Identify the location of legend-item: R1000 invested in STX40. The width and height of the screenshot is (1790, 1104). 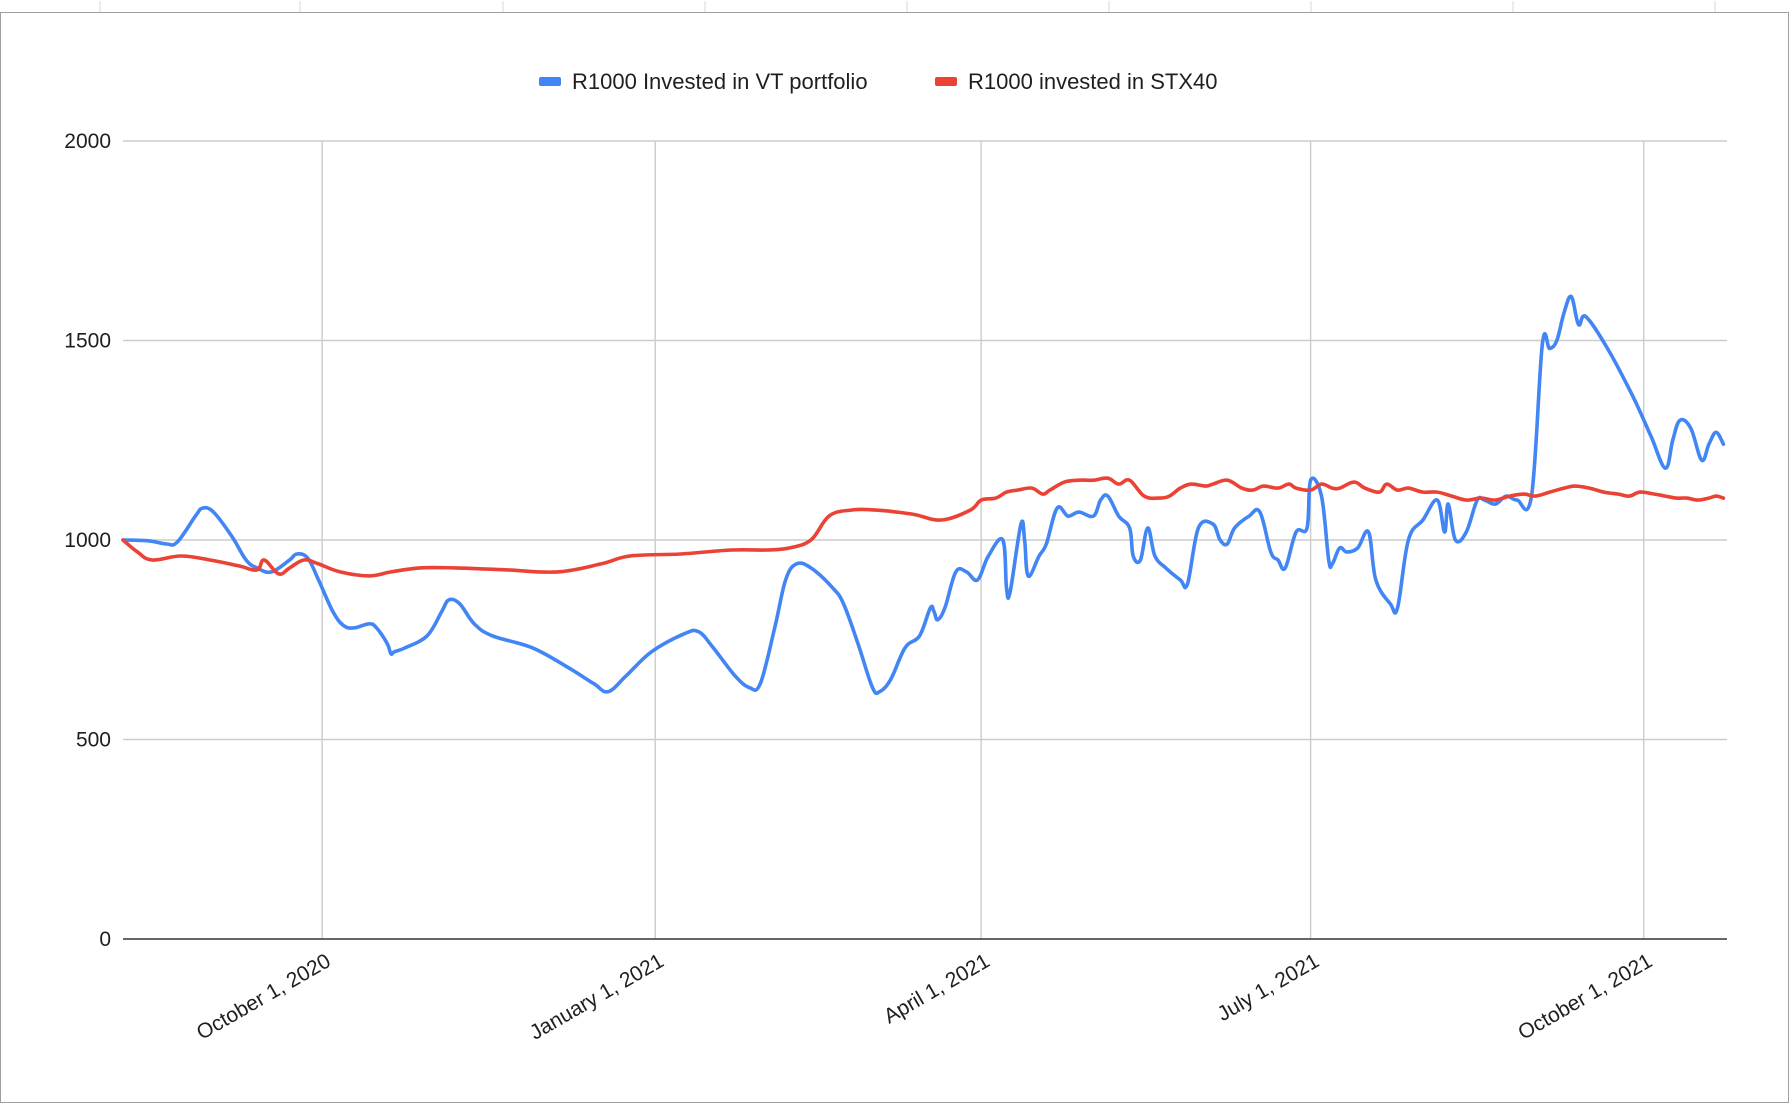
(1076, 81).